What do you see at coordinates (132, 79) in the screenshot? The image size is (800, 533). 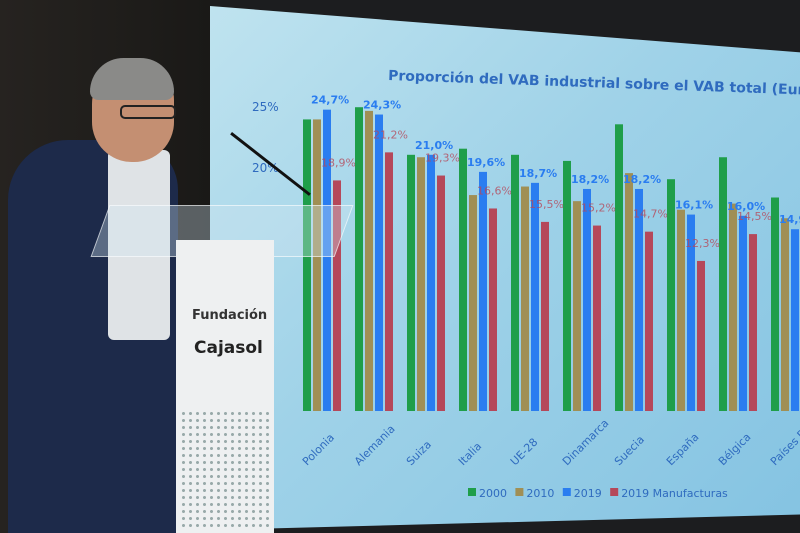 I see `speaker-hair` at bounding box center [132, 79].